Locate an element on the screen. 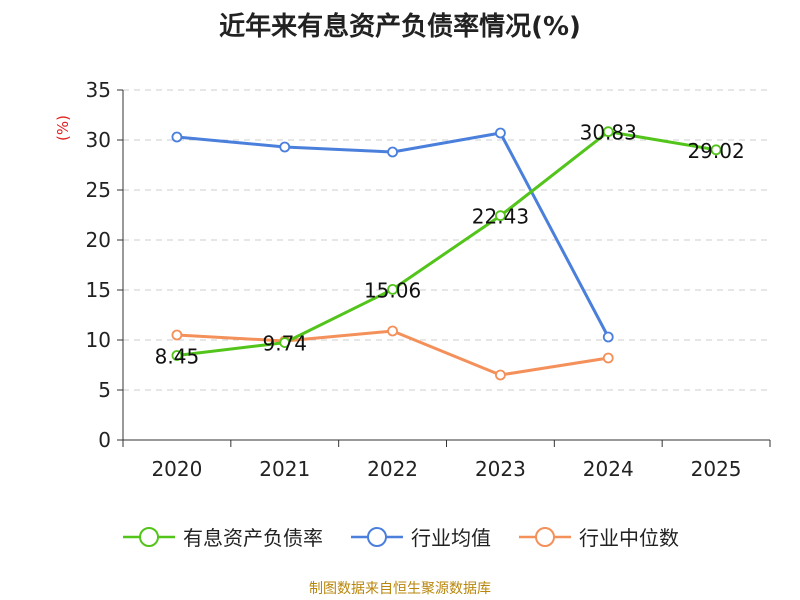  y-tick-label: 30 is located at coordinates (98, 140).